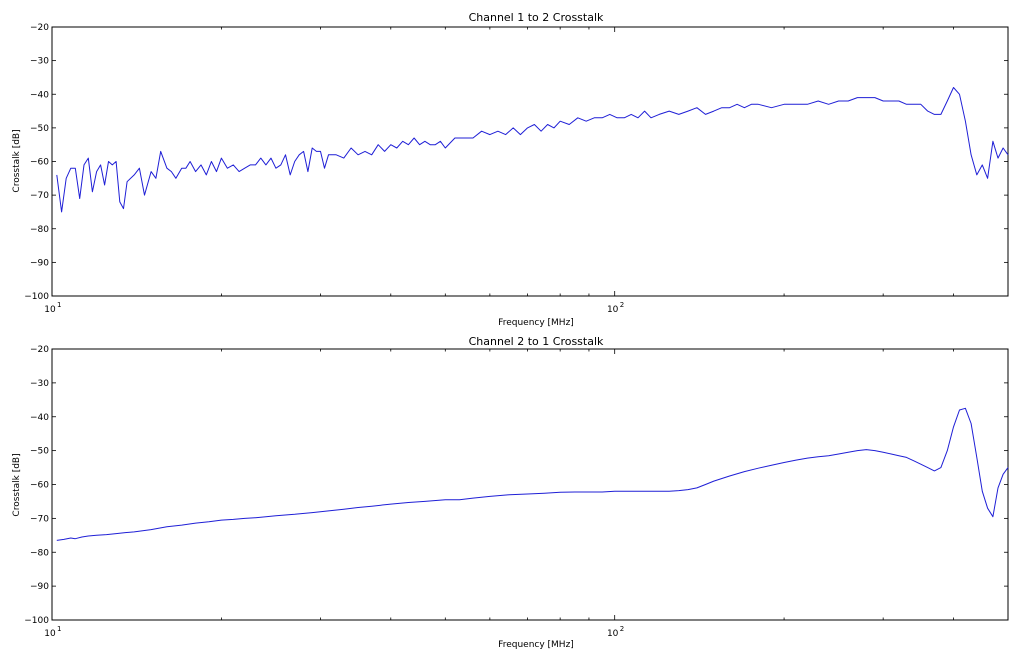 This screenshot has height=651, width=1010. Describe the element at coordinates (536, 341) in the screenshot. I see `chart-title: Channel 2 to 1 Crosstalk` at that location.